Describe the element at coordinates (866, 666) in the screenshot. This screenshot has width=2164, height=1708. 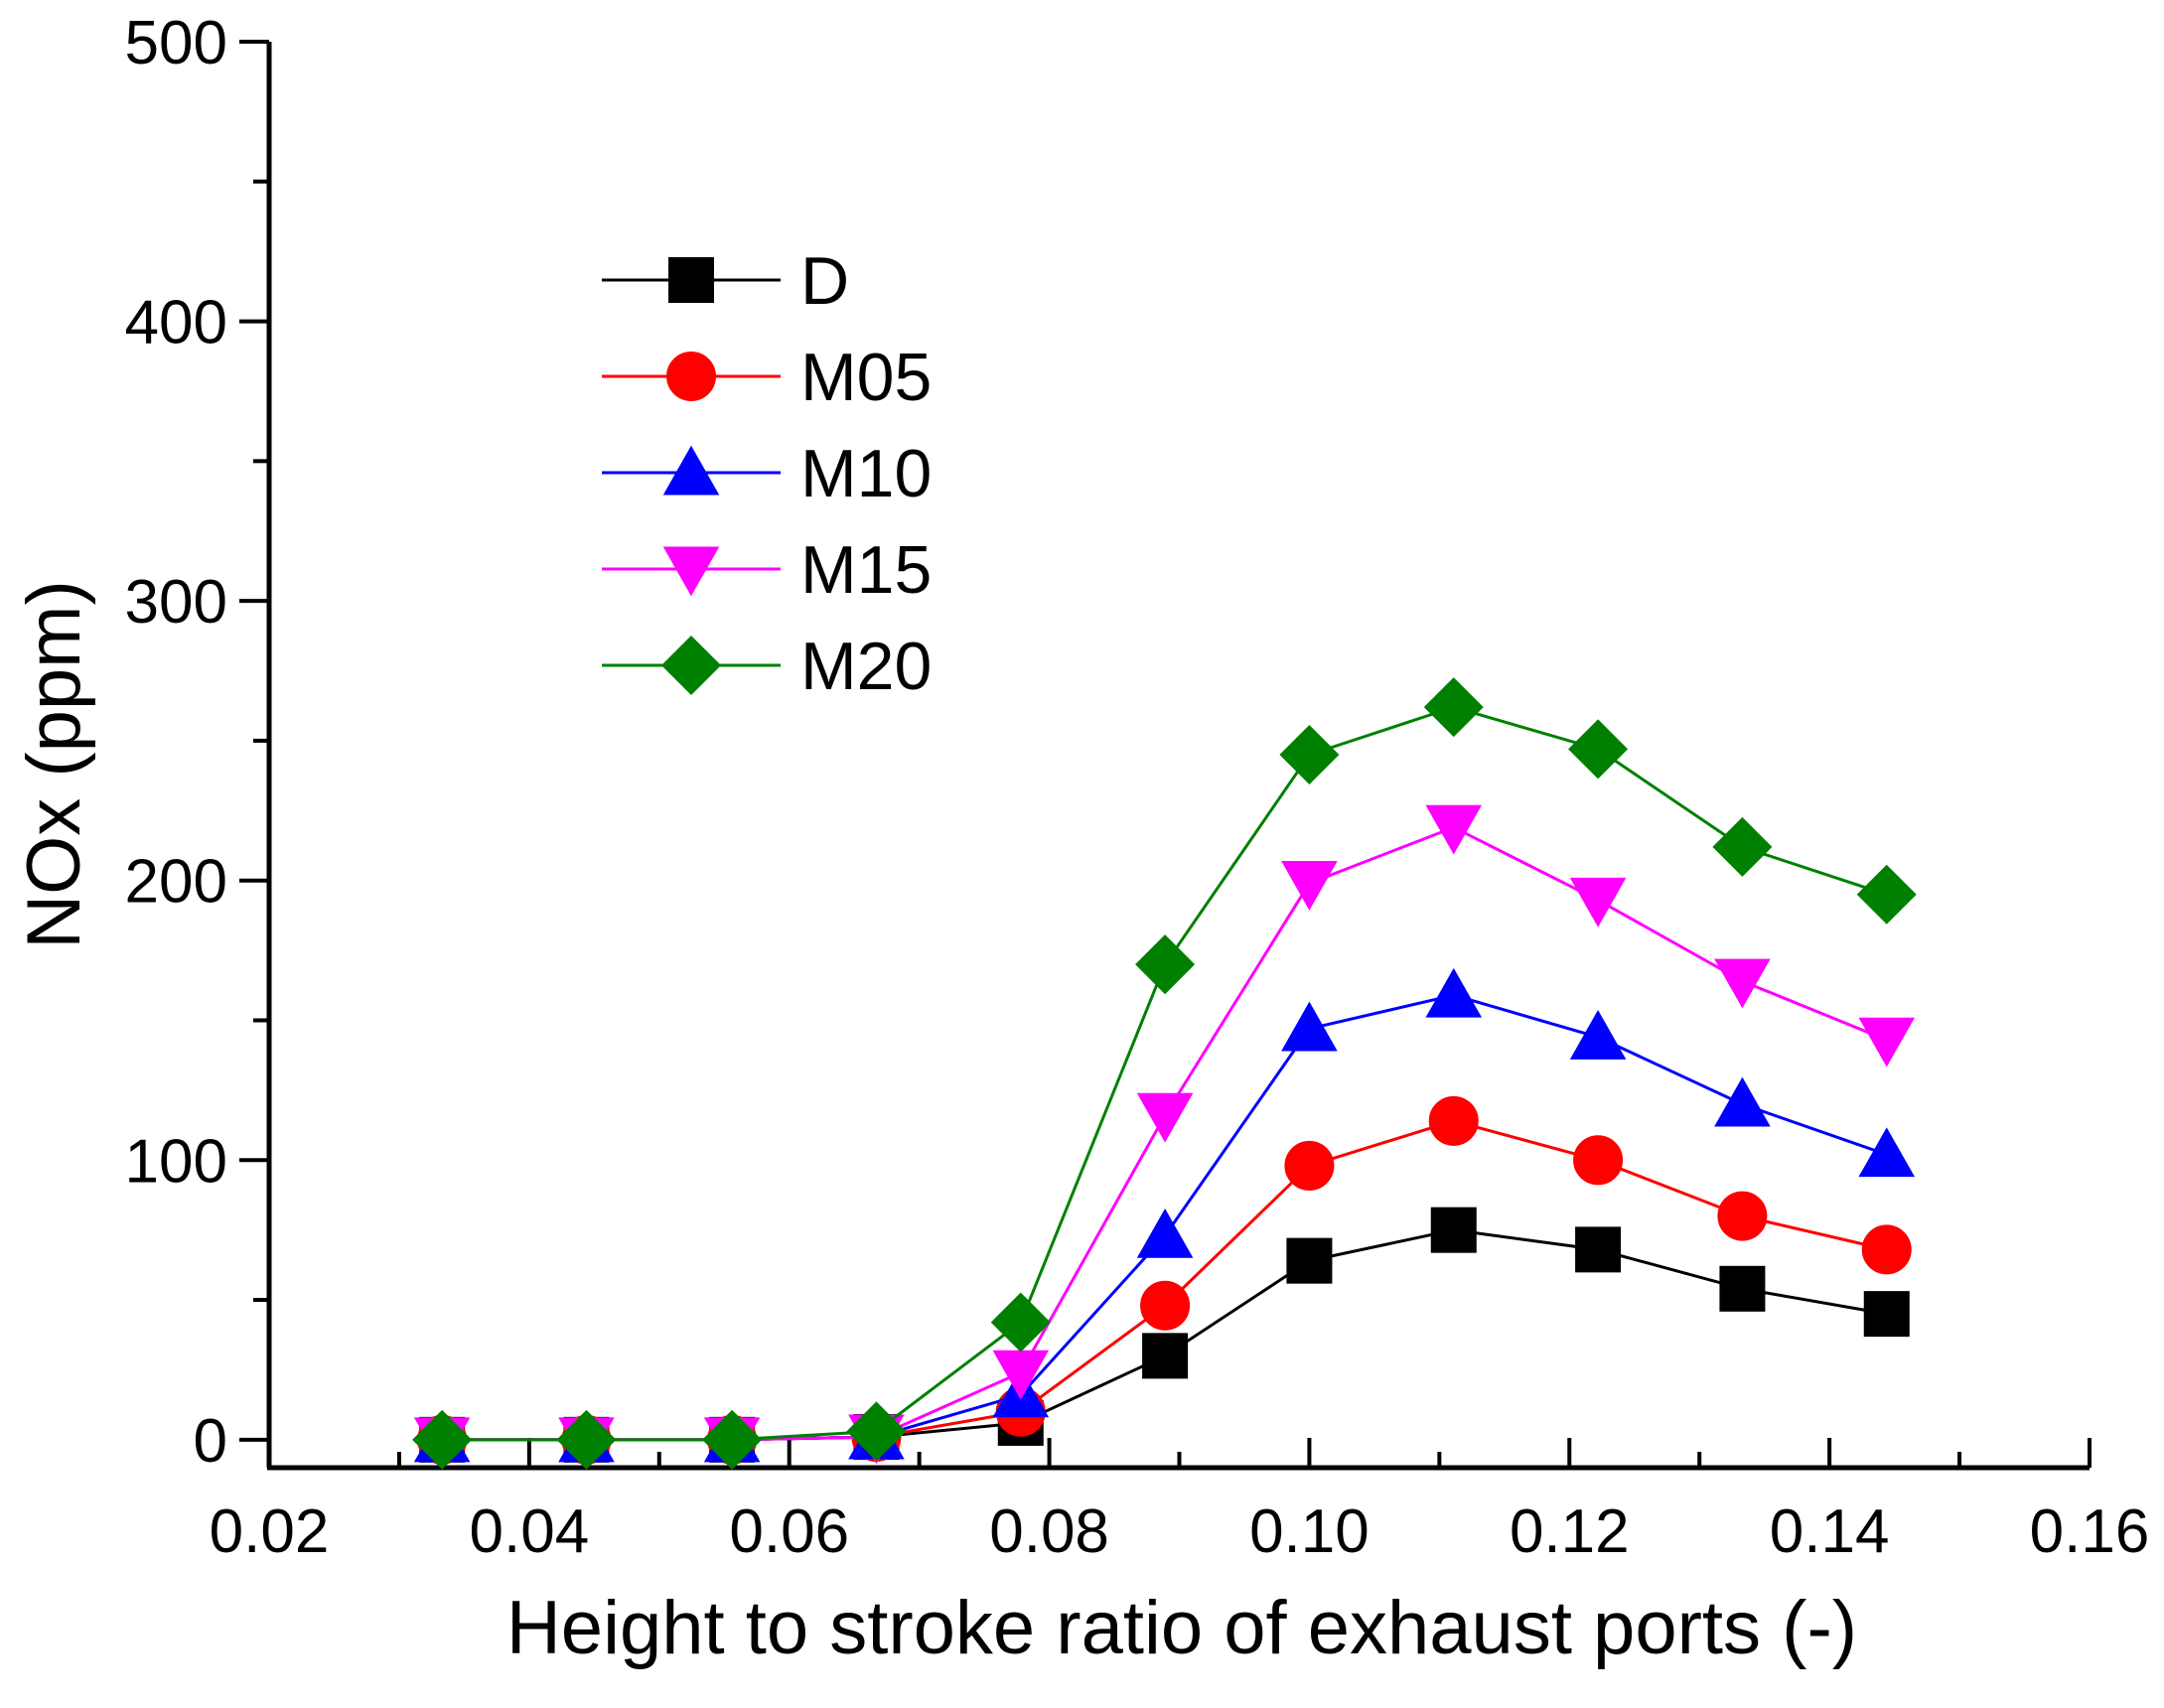
I see `legend-label: M20` at that location.